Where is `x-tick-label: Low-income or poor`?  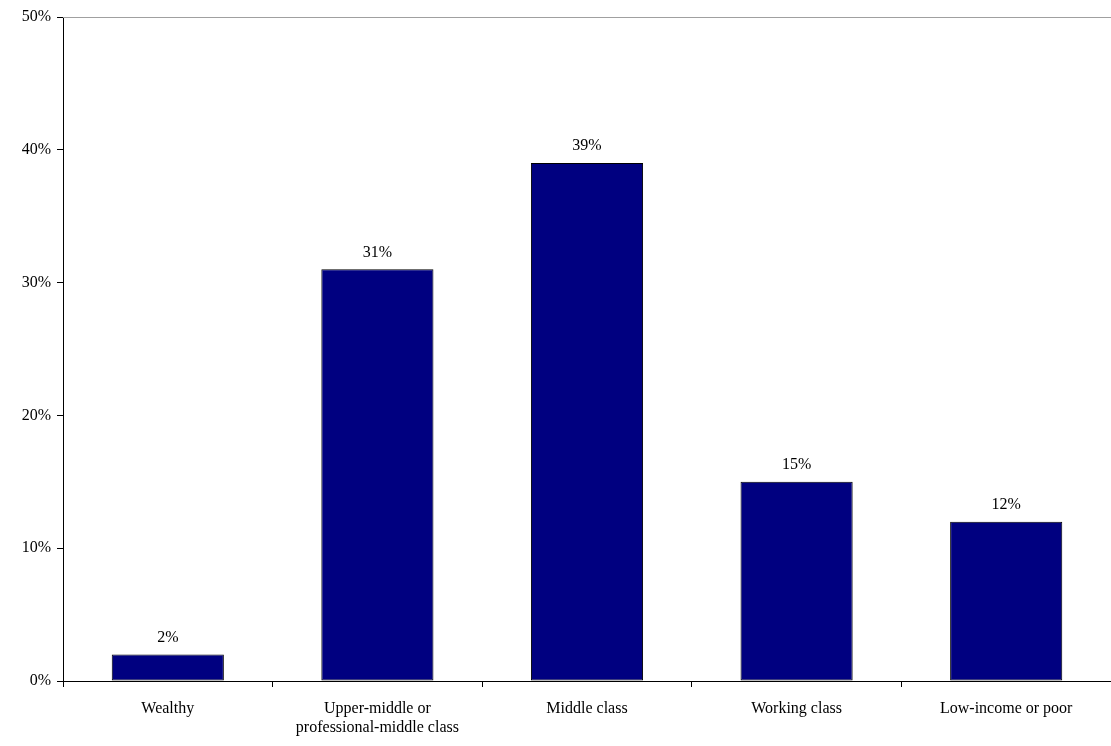
x-tick-label: Low-income or poor is located at coordinates (1007, 707).